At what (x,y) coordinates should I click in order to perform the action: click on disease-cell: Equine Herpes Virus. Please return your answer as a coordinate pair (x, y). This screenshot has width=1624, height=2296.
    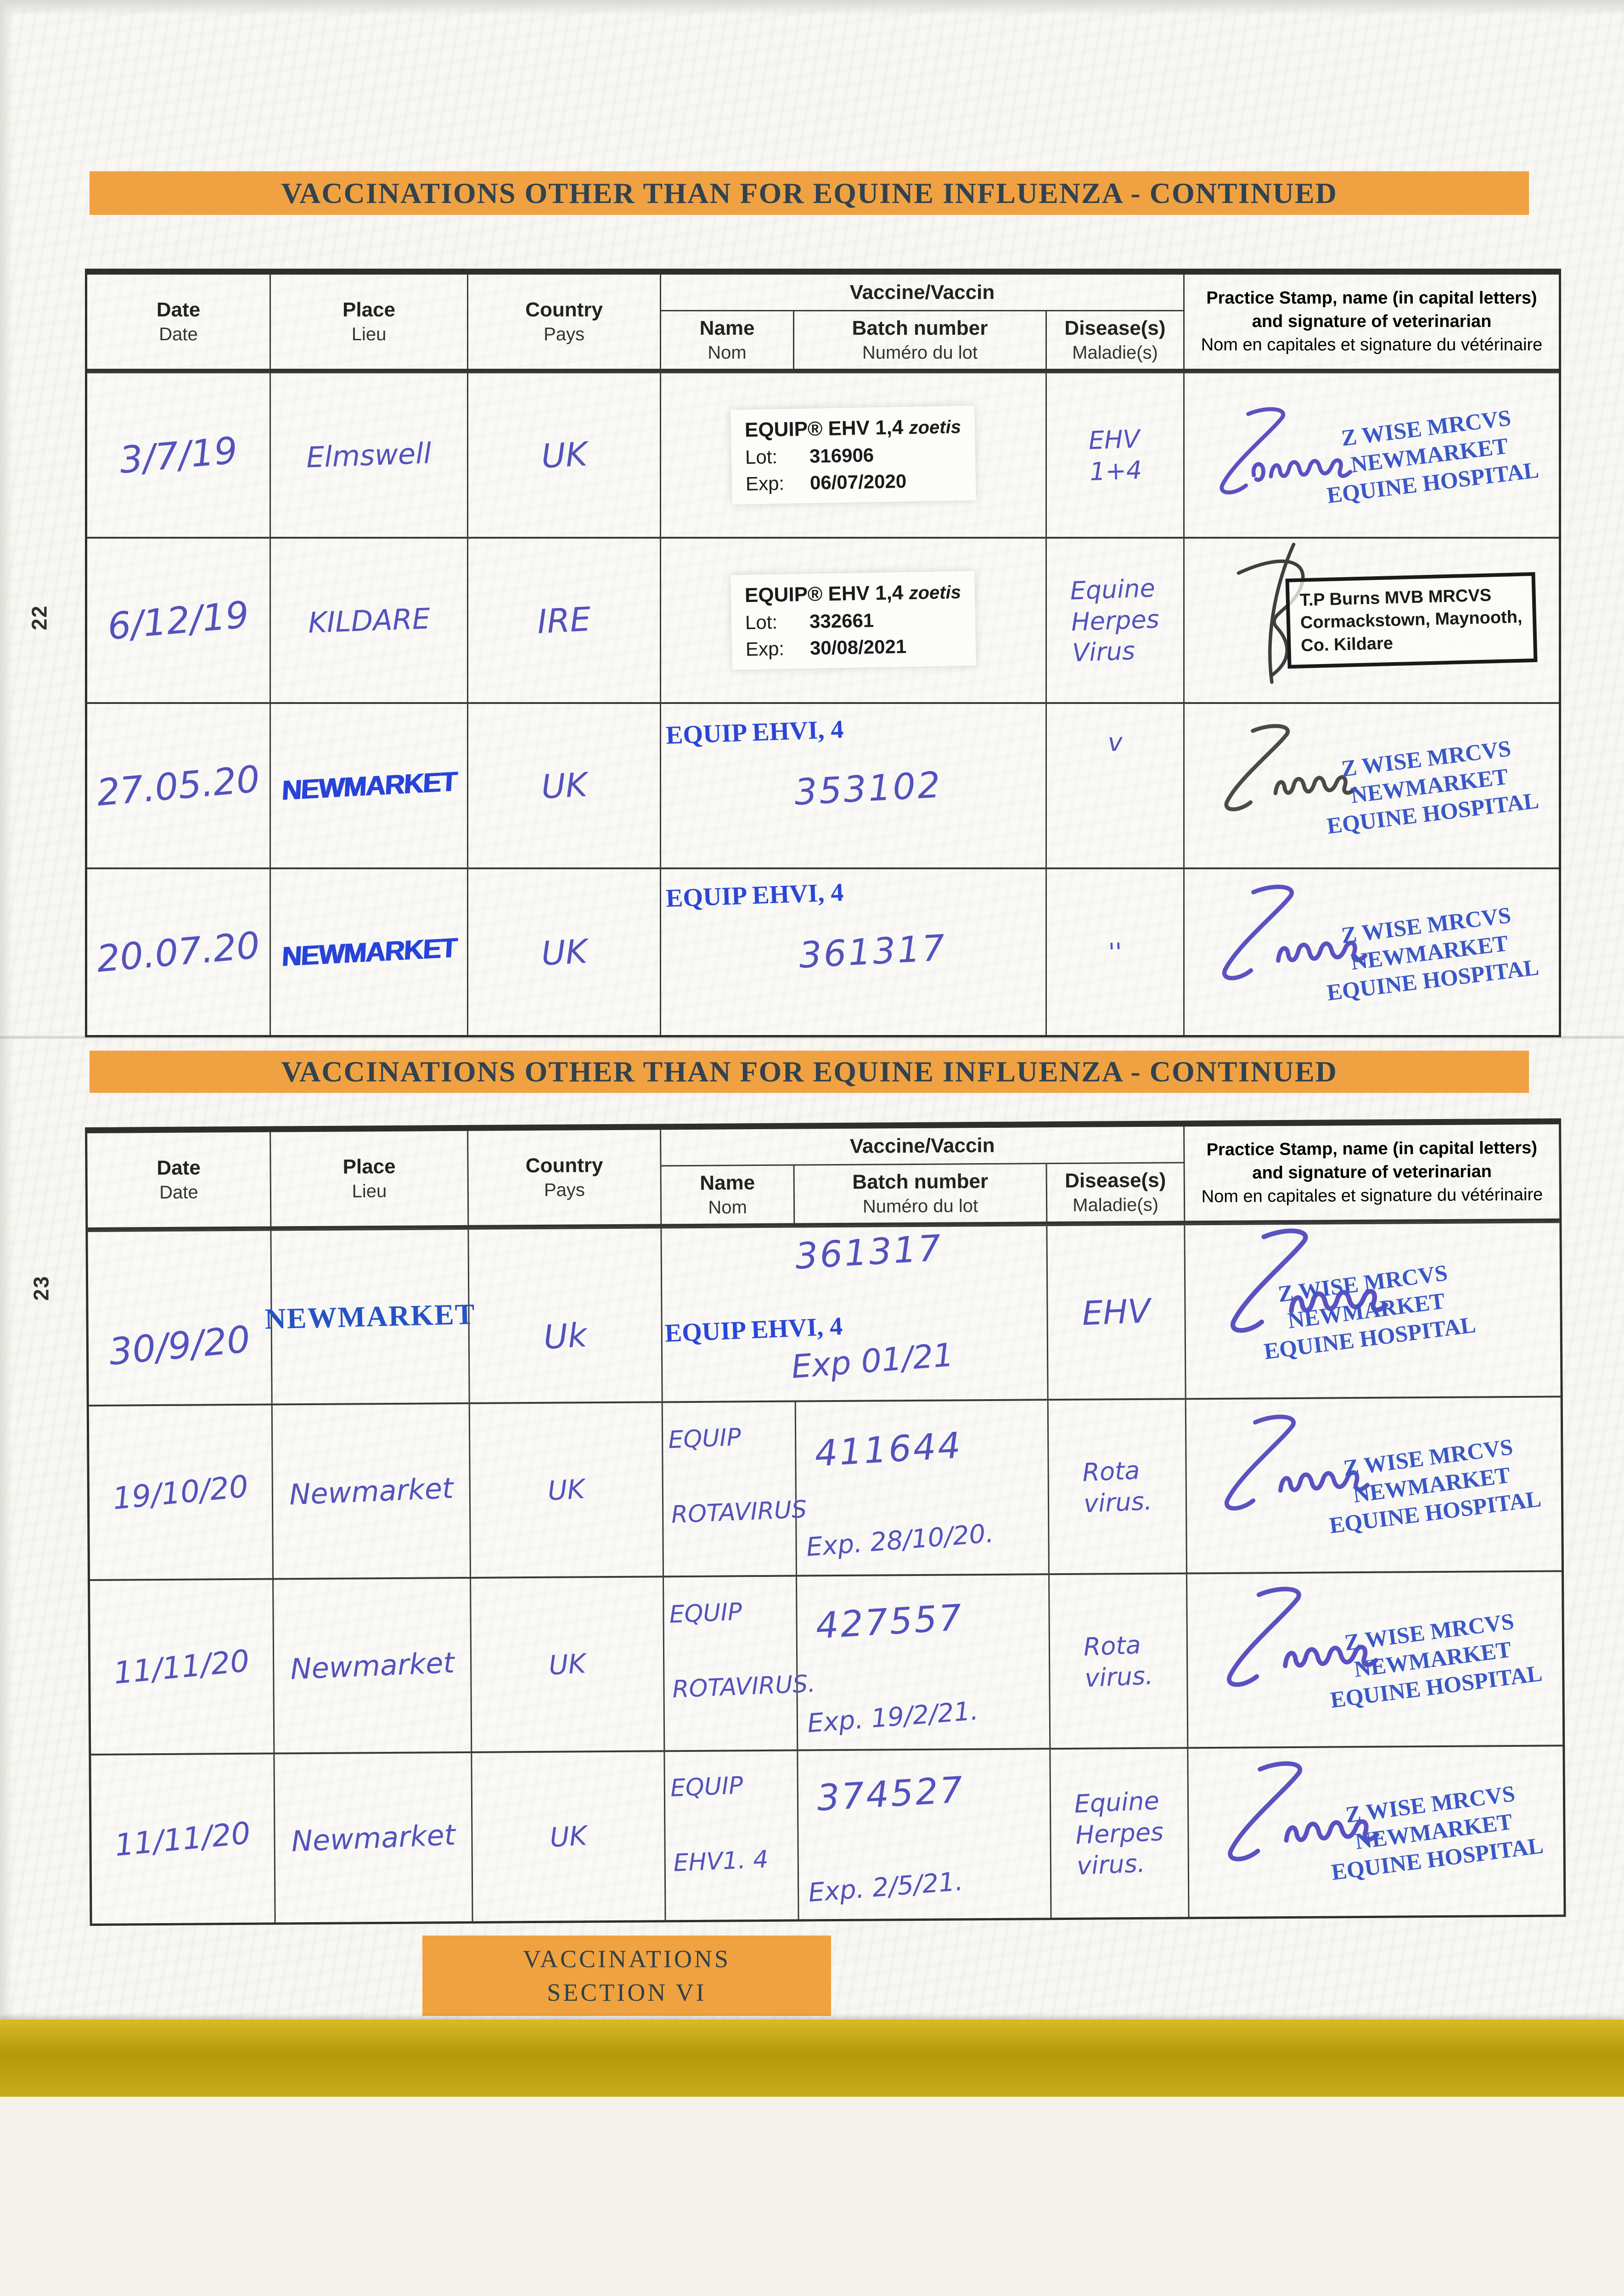
    Looking at the image, I should click on (1116, 620).